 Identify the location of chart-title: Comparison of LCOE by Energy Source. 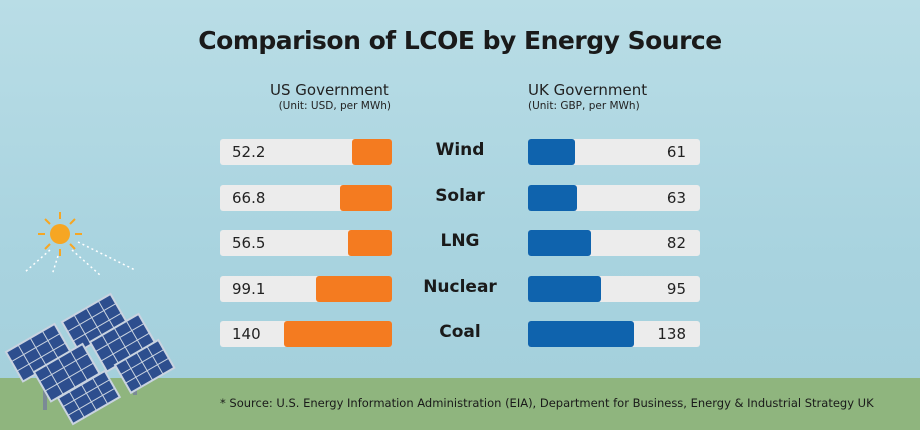
(460, 40).